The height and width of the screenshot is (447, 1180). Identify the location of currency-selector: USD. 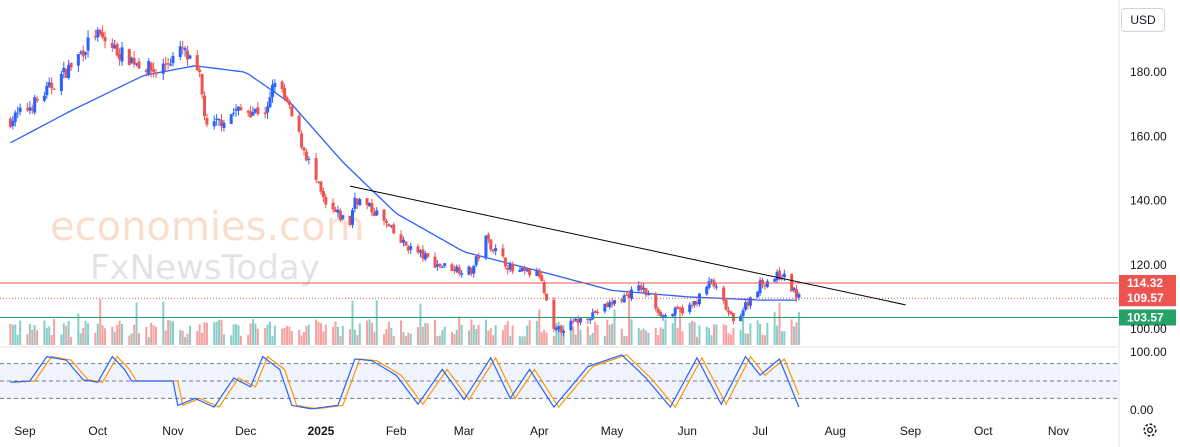
(1143, 20).